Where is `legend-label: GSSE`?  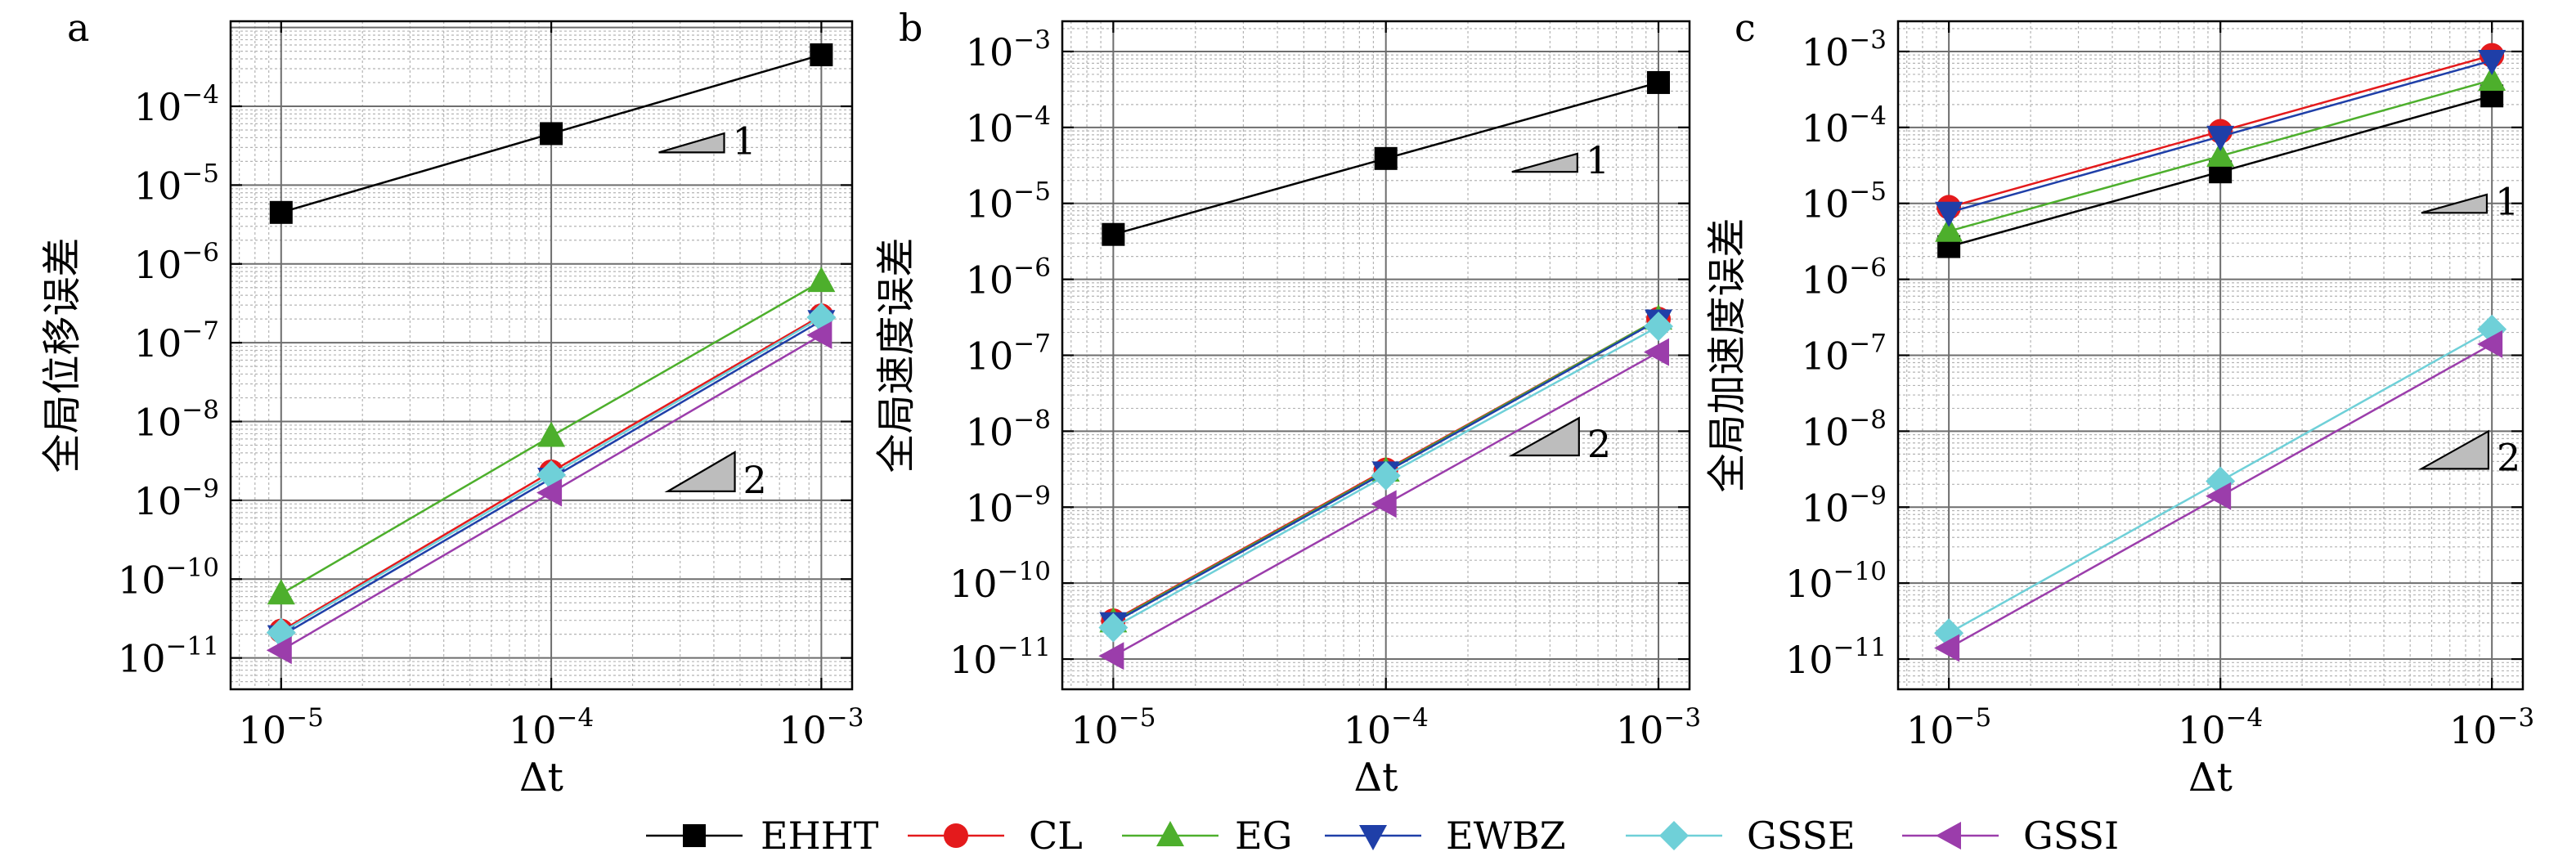
legend-label: GSSE is located at coordinates (1802, 836).